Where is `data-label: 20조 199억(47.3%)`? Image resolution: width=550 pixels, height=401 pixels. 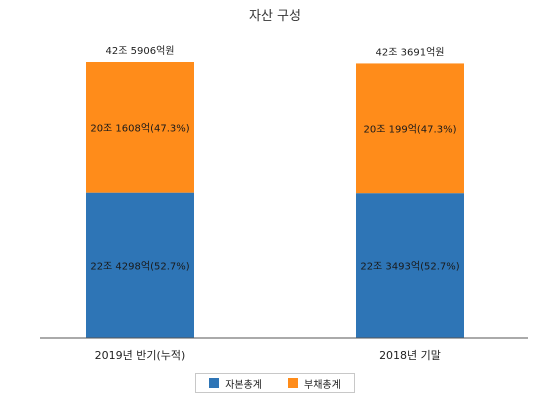 data-label: 20조 199억(47.3%) is located at coordinates (410, 129).